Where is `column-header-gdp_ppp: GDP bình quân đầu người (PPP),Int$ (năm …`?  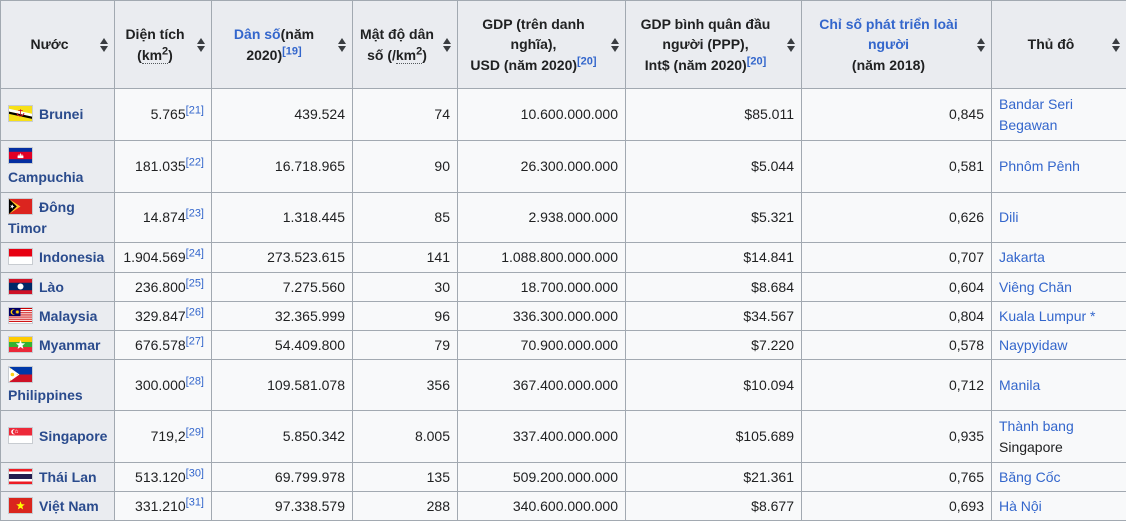 column-header-gdp_ppp: GDP bình quân đầu người (PPP),Int$ (năm … is located at coordinates (714, 45).